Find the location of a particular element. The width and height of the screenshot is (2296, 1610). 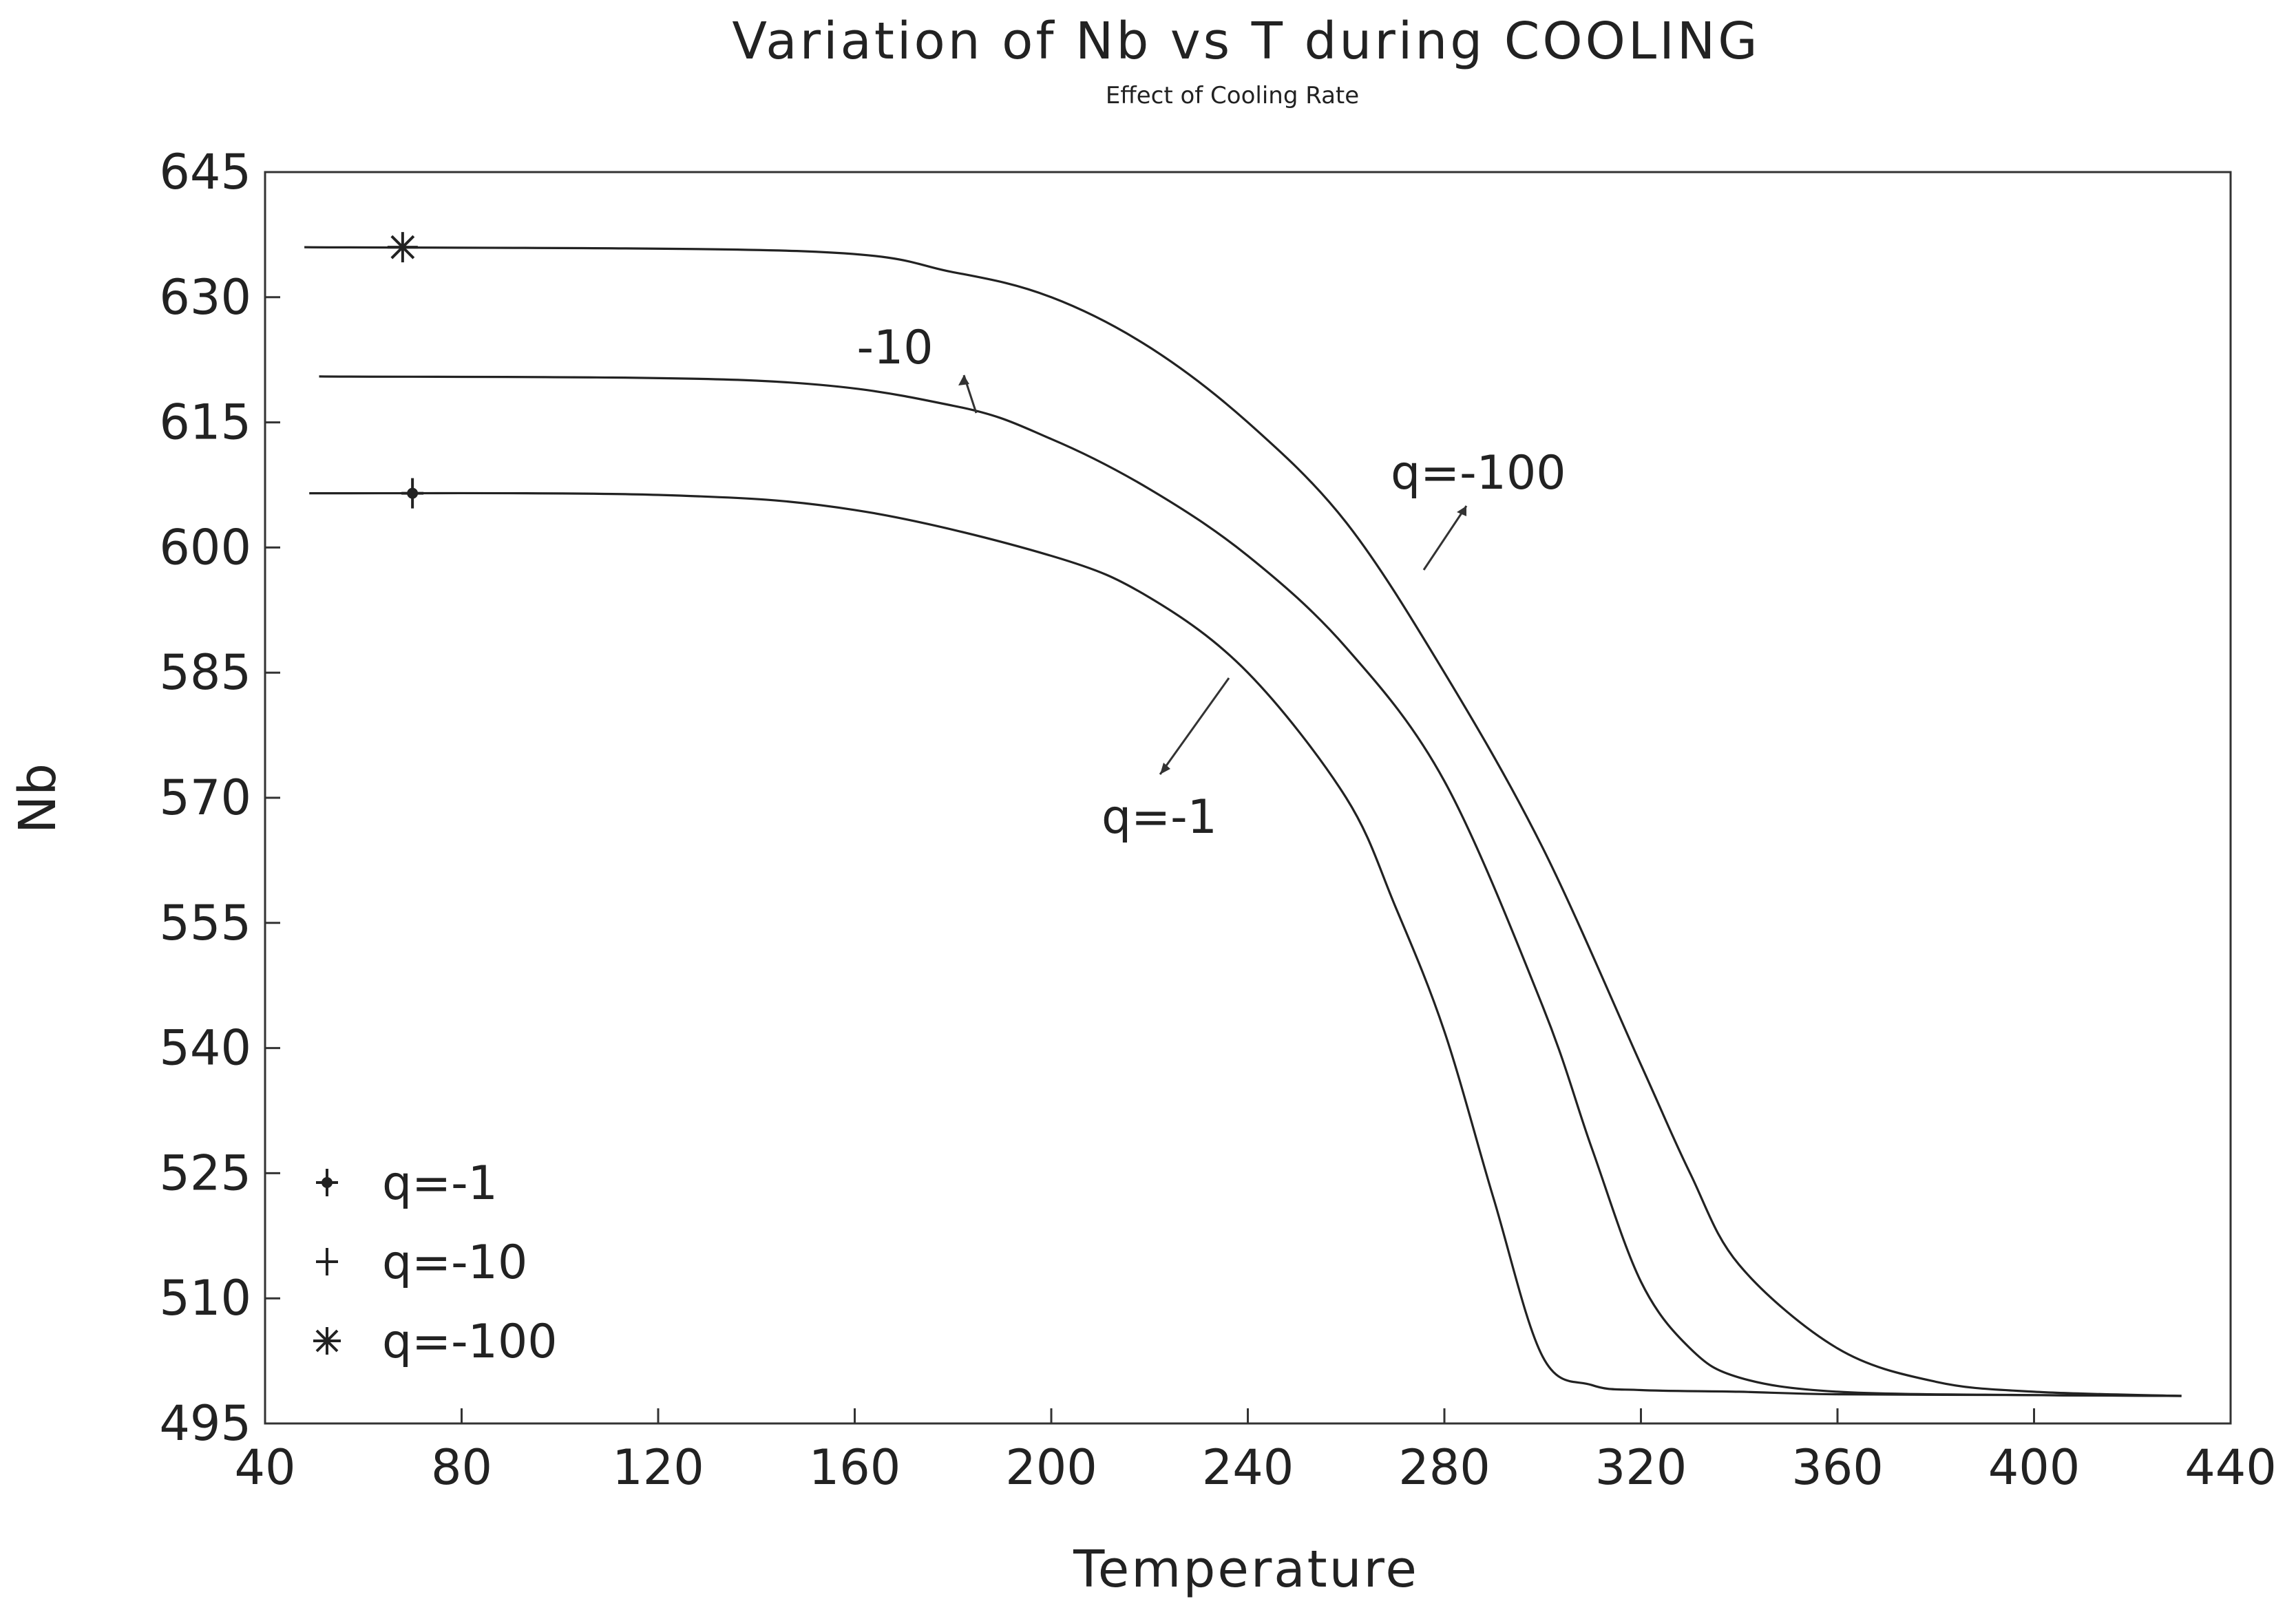

legend-marker-asterisk is located at coordinates (327, 1341).